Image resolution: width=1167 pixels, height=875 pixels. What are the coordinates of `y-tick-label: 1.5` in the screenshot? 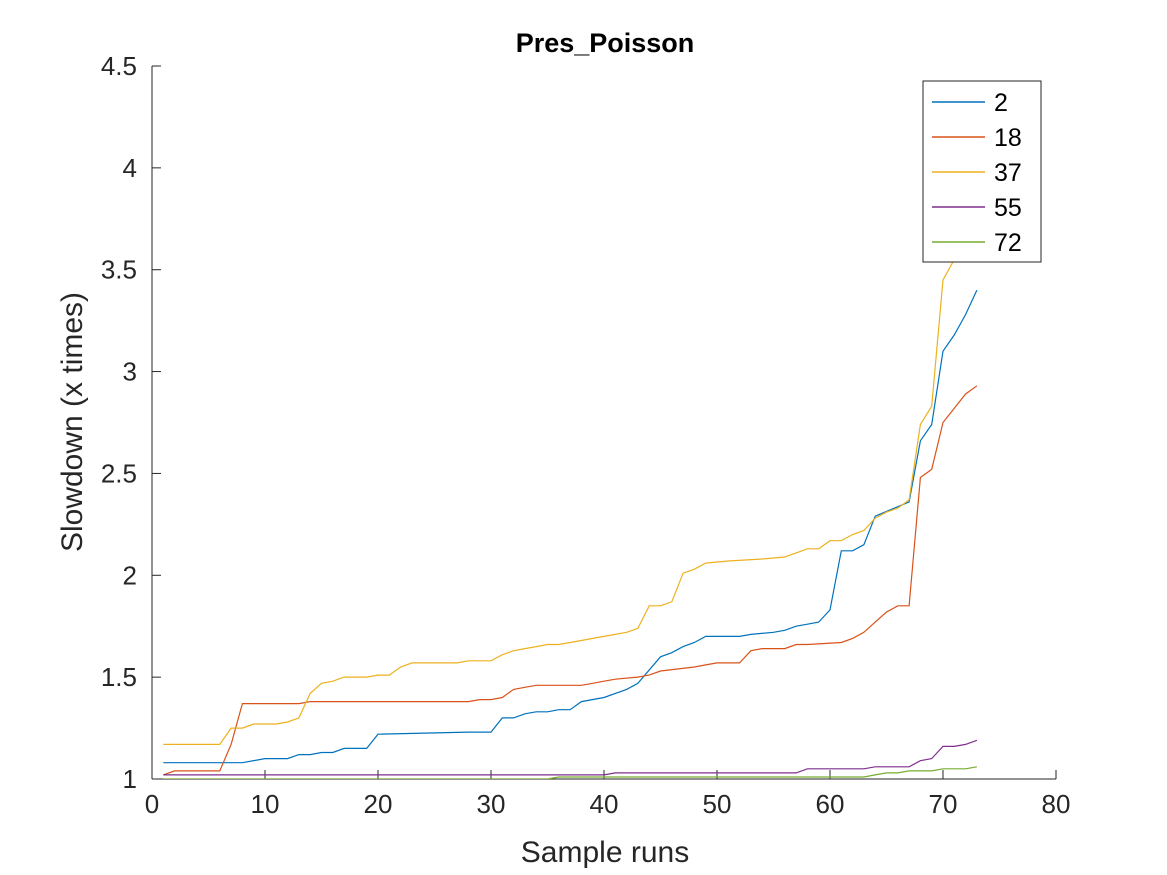 It's located at (119, 677).